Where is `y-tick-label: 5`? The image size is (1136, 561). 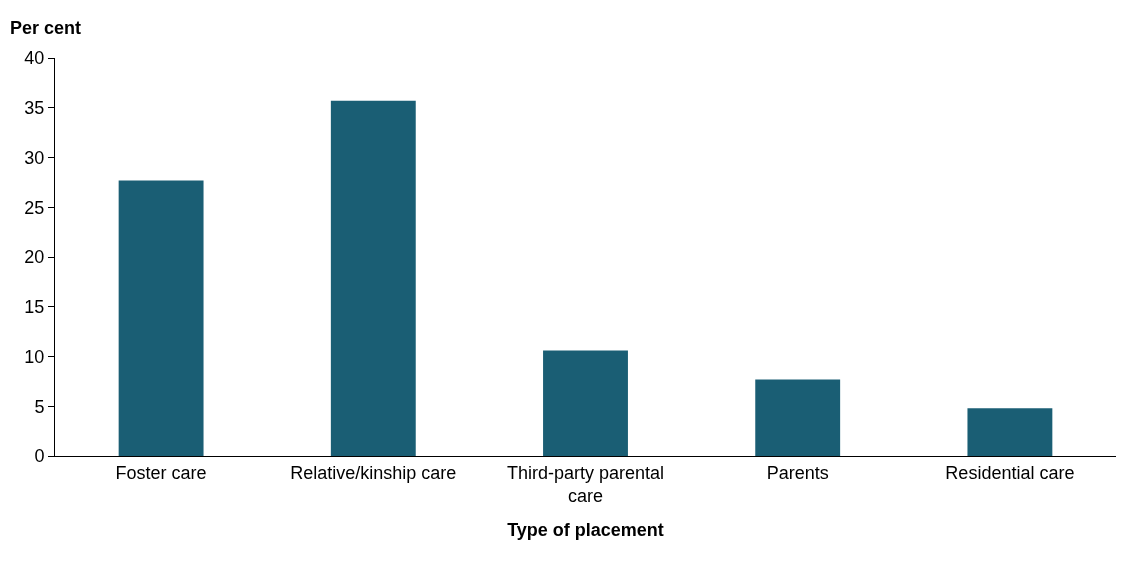
y-tick-label: 5 is located at coordinates (39, 406).